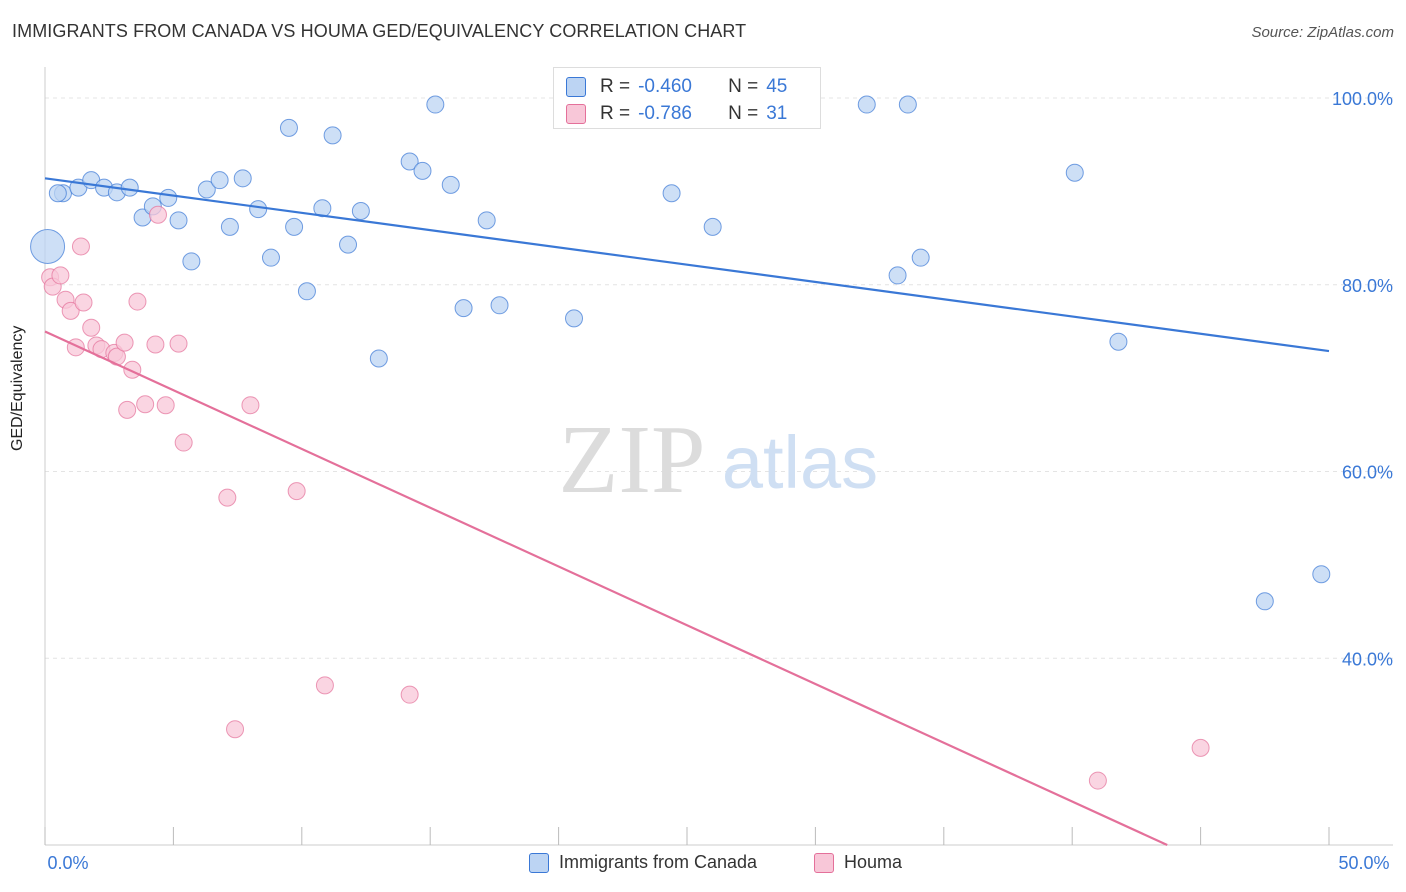 This screenshot has width=1406, height=892. I want to click on watermark: ZIP atlas, so click(719, 460).